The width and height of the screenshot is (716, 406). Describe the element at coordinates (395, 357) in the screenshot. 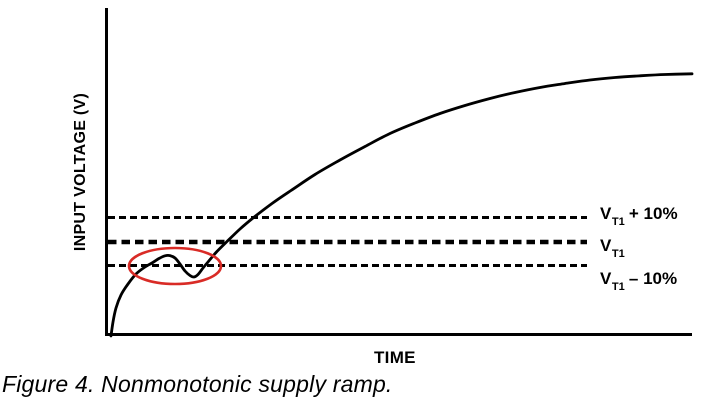

I see `x-axis-label: TIME` at that location.